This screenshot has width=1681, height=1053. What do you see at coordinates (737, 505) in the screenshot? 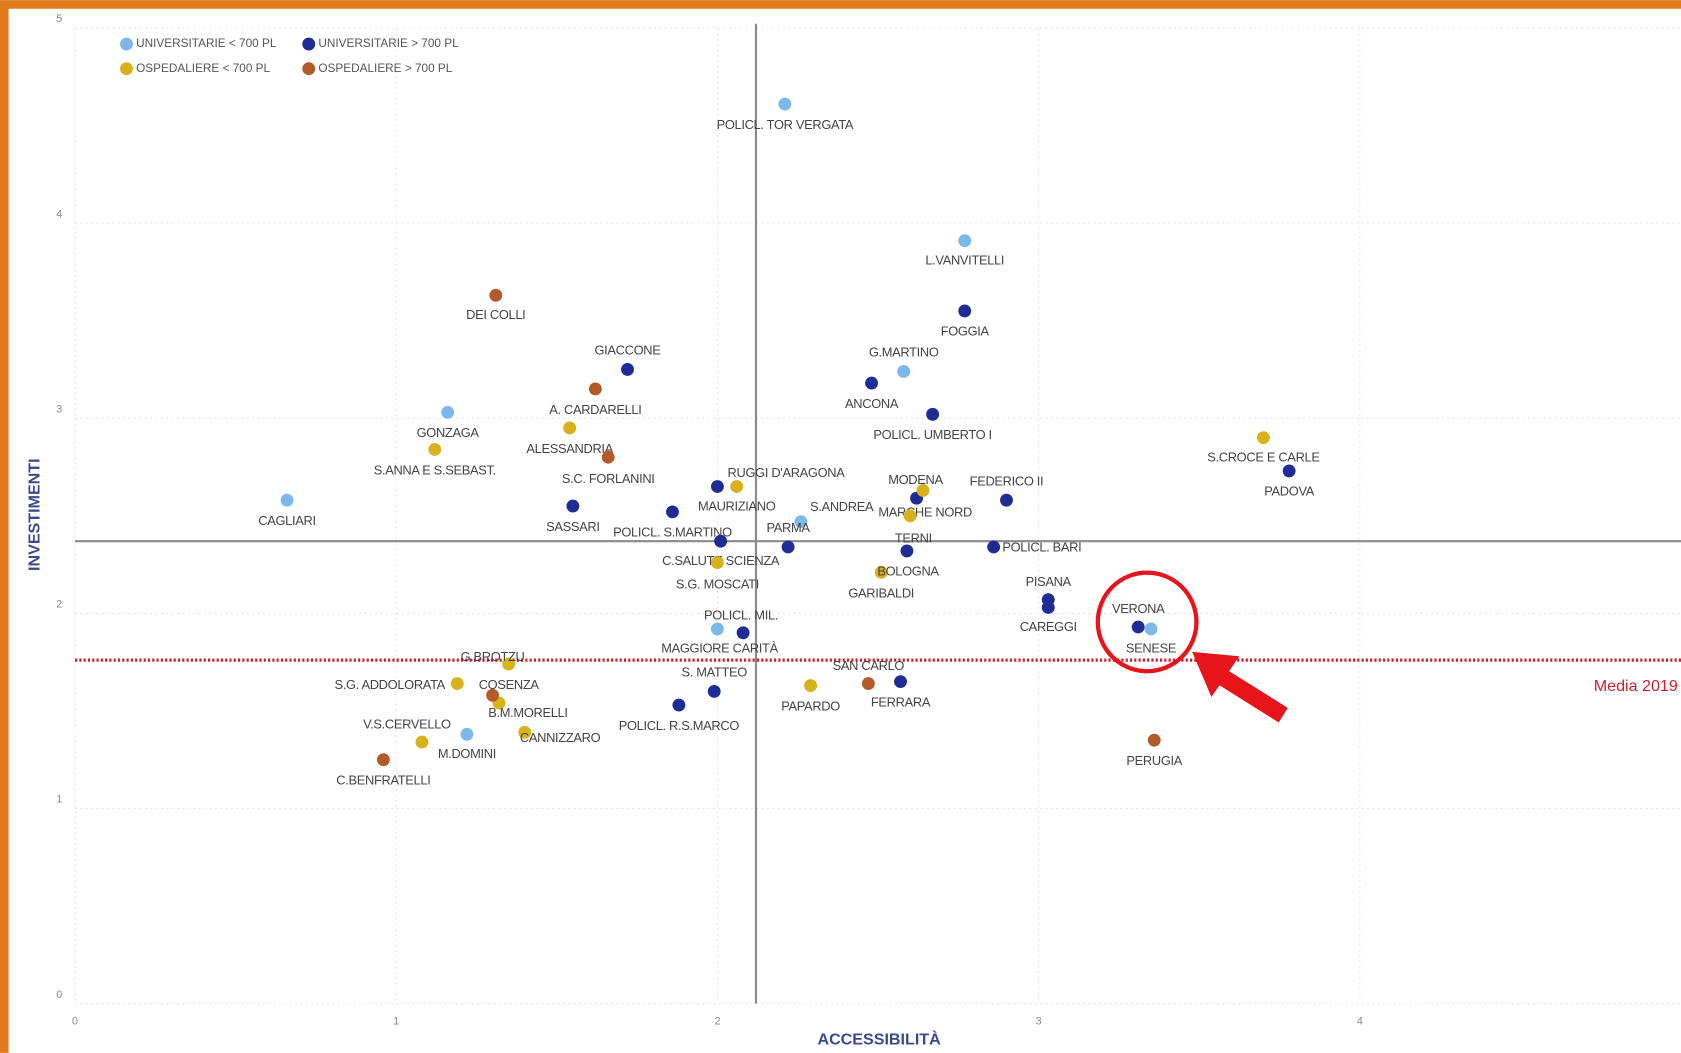
I see `point-label: MAURIZIANO` at bounding box center [737, 505].